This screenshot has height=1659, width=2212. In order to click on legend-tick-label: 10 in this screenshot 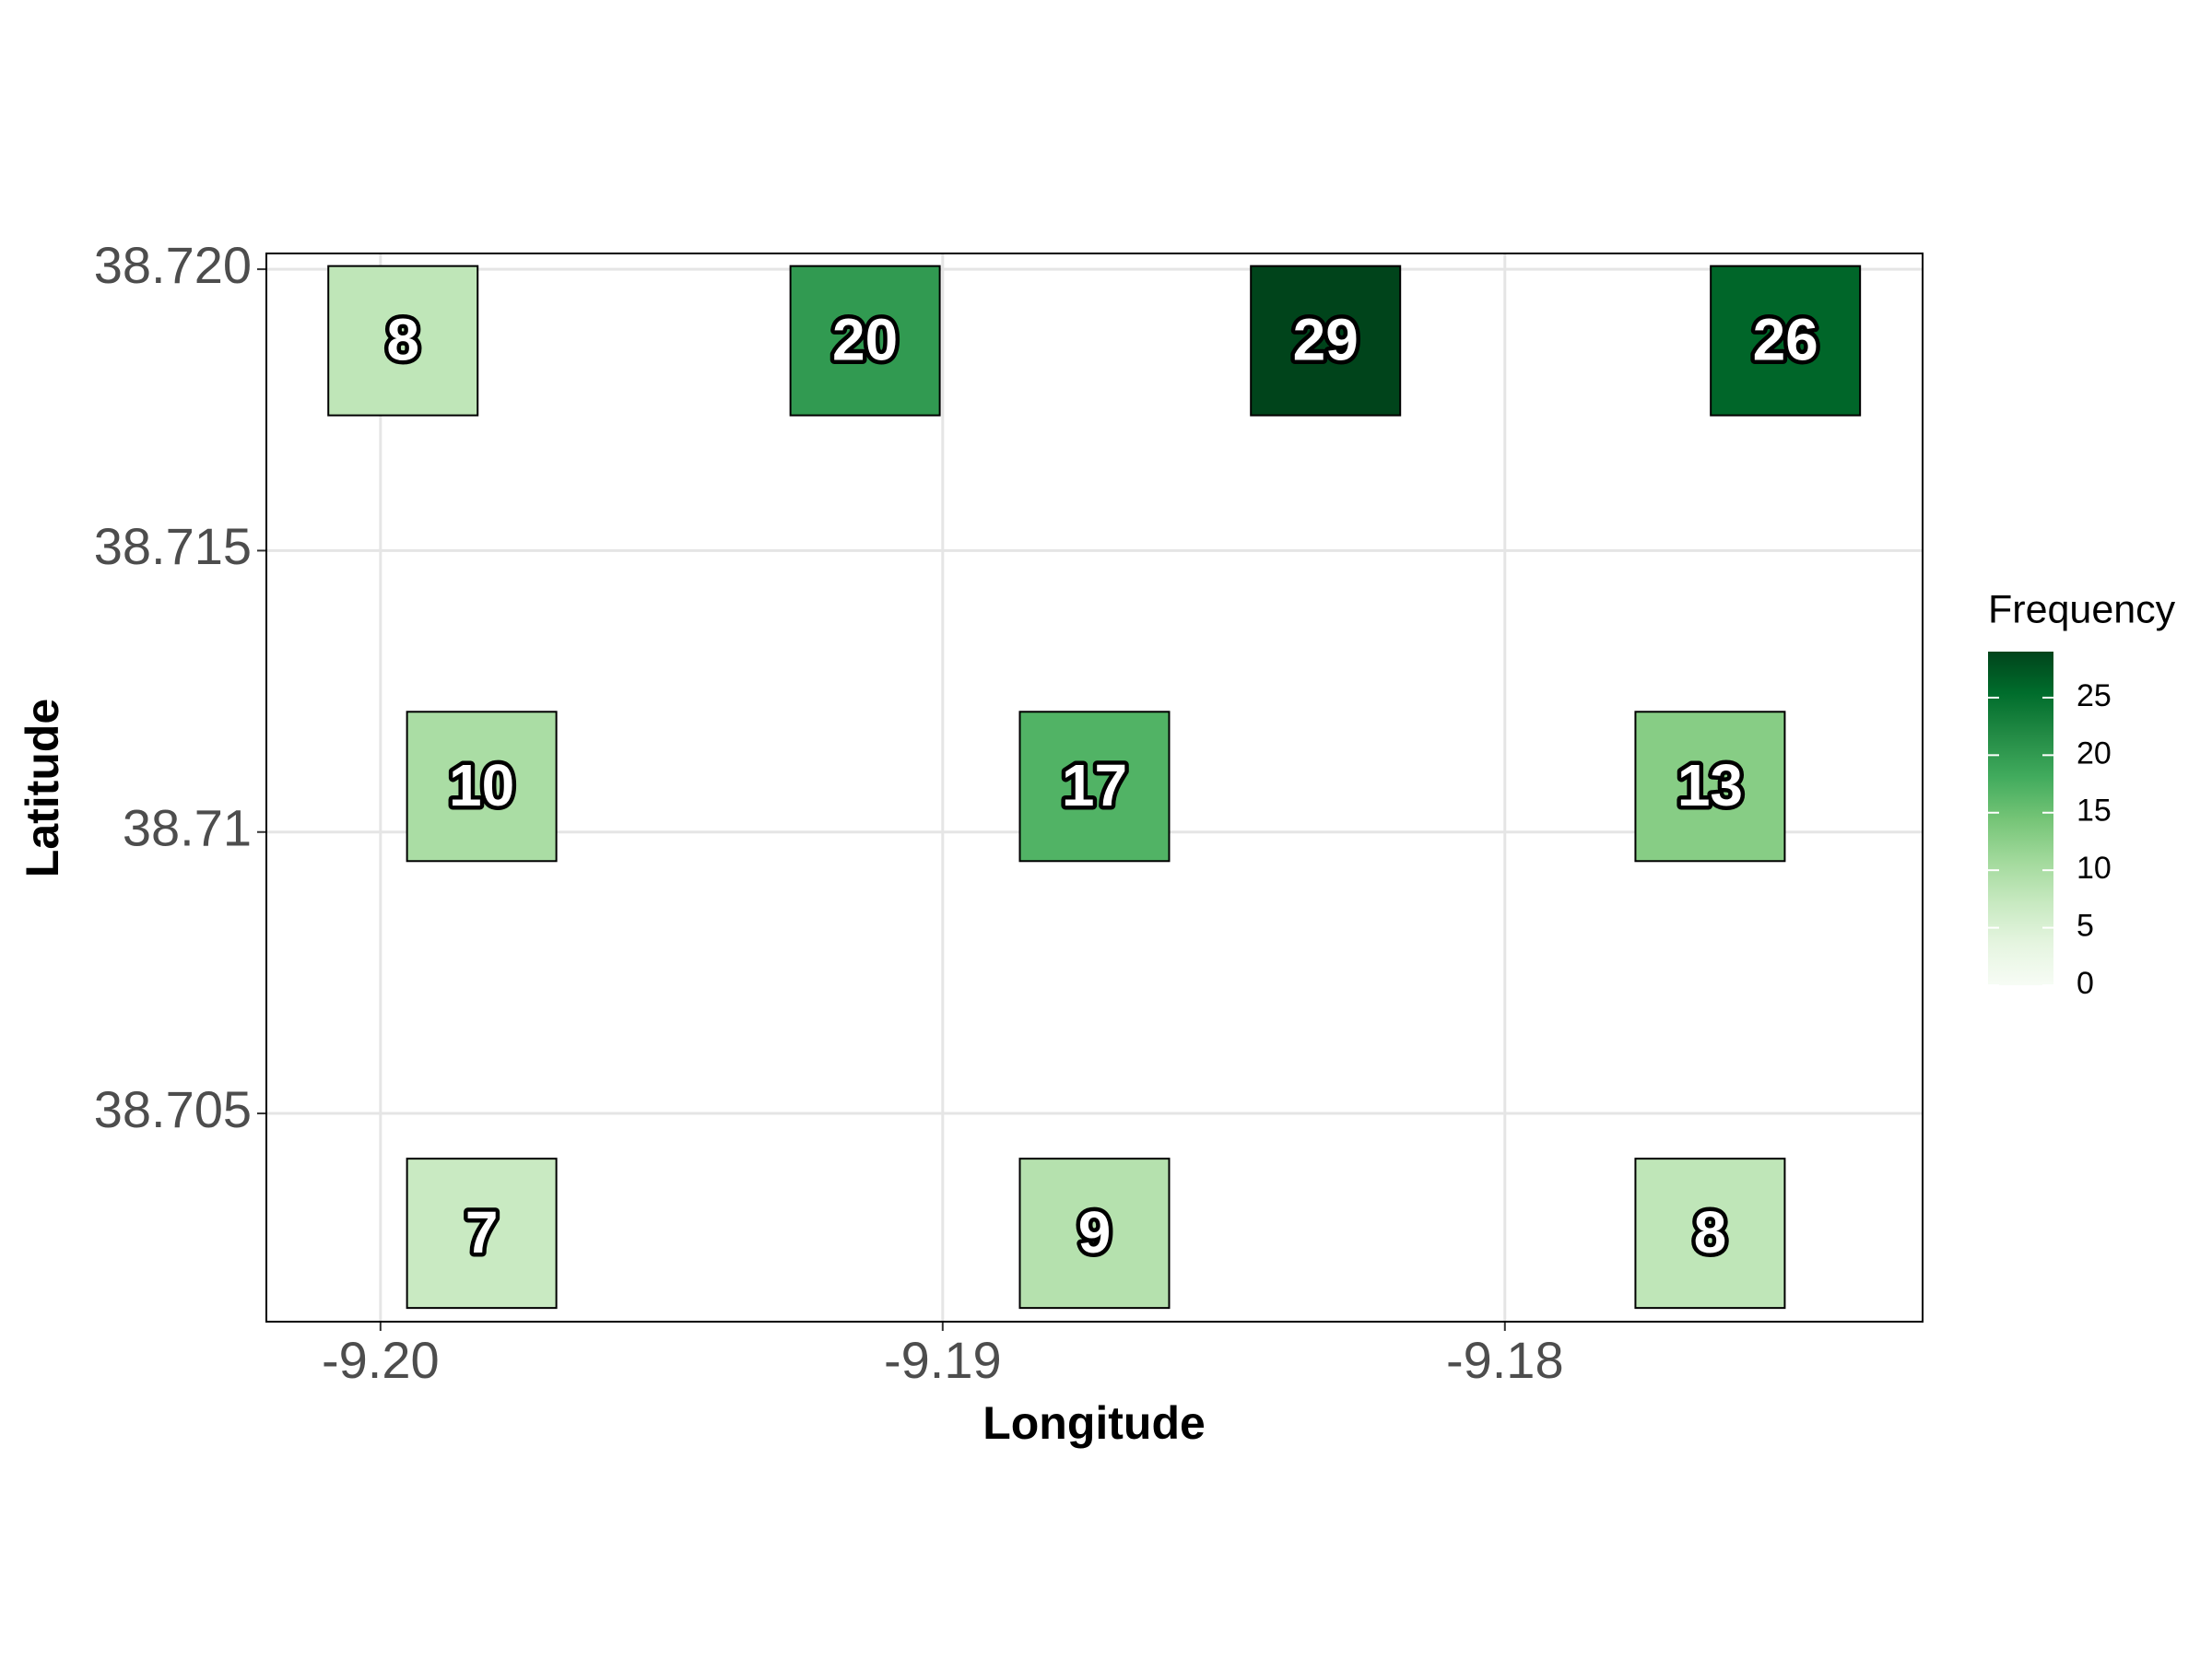, I will do `click(2094, 868)`.